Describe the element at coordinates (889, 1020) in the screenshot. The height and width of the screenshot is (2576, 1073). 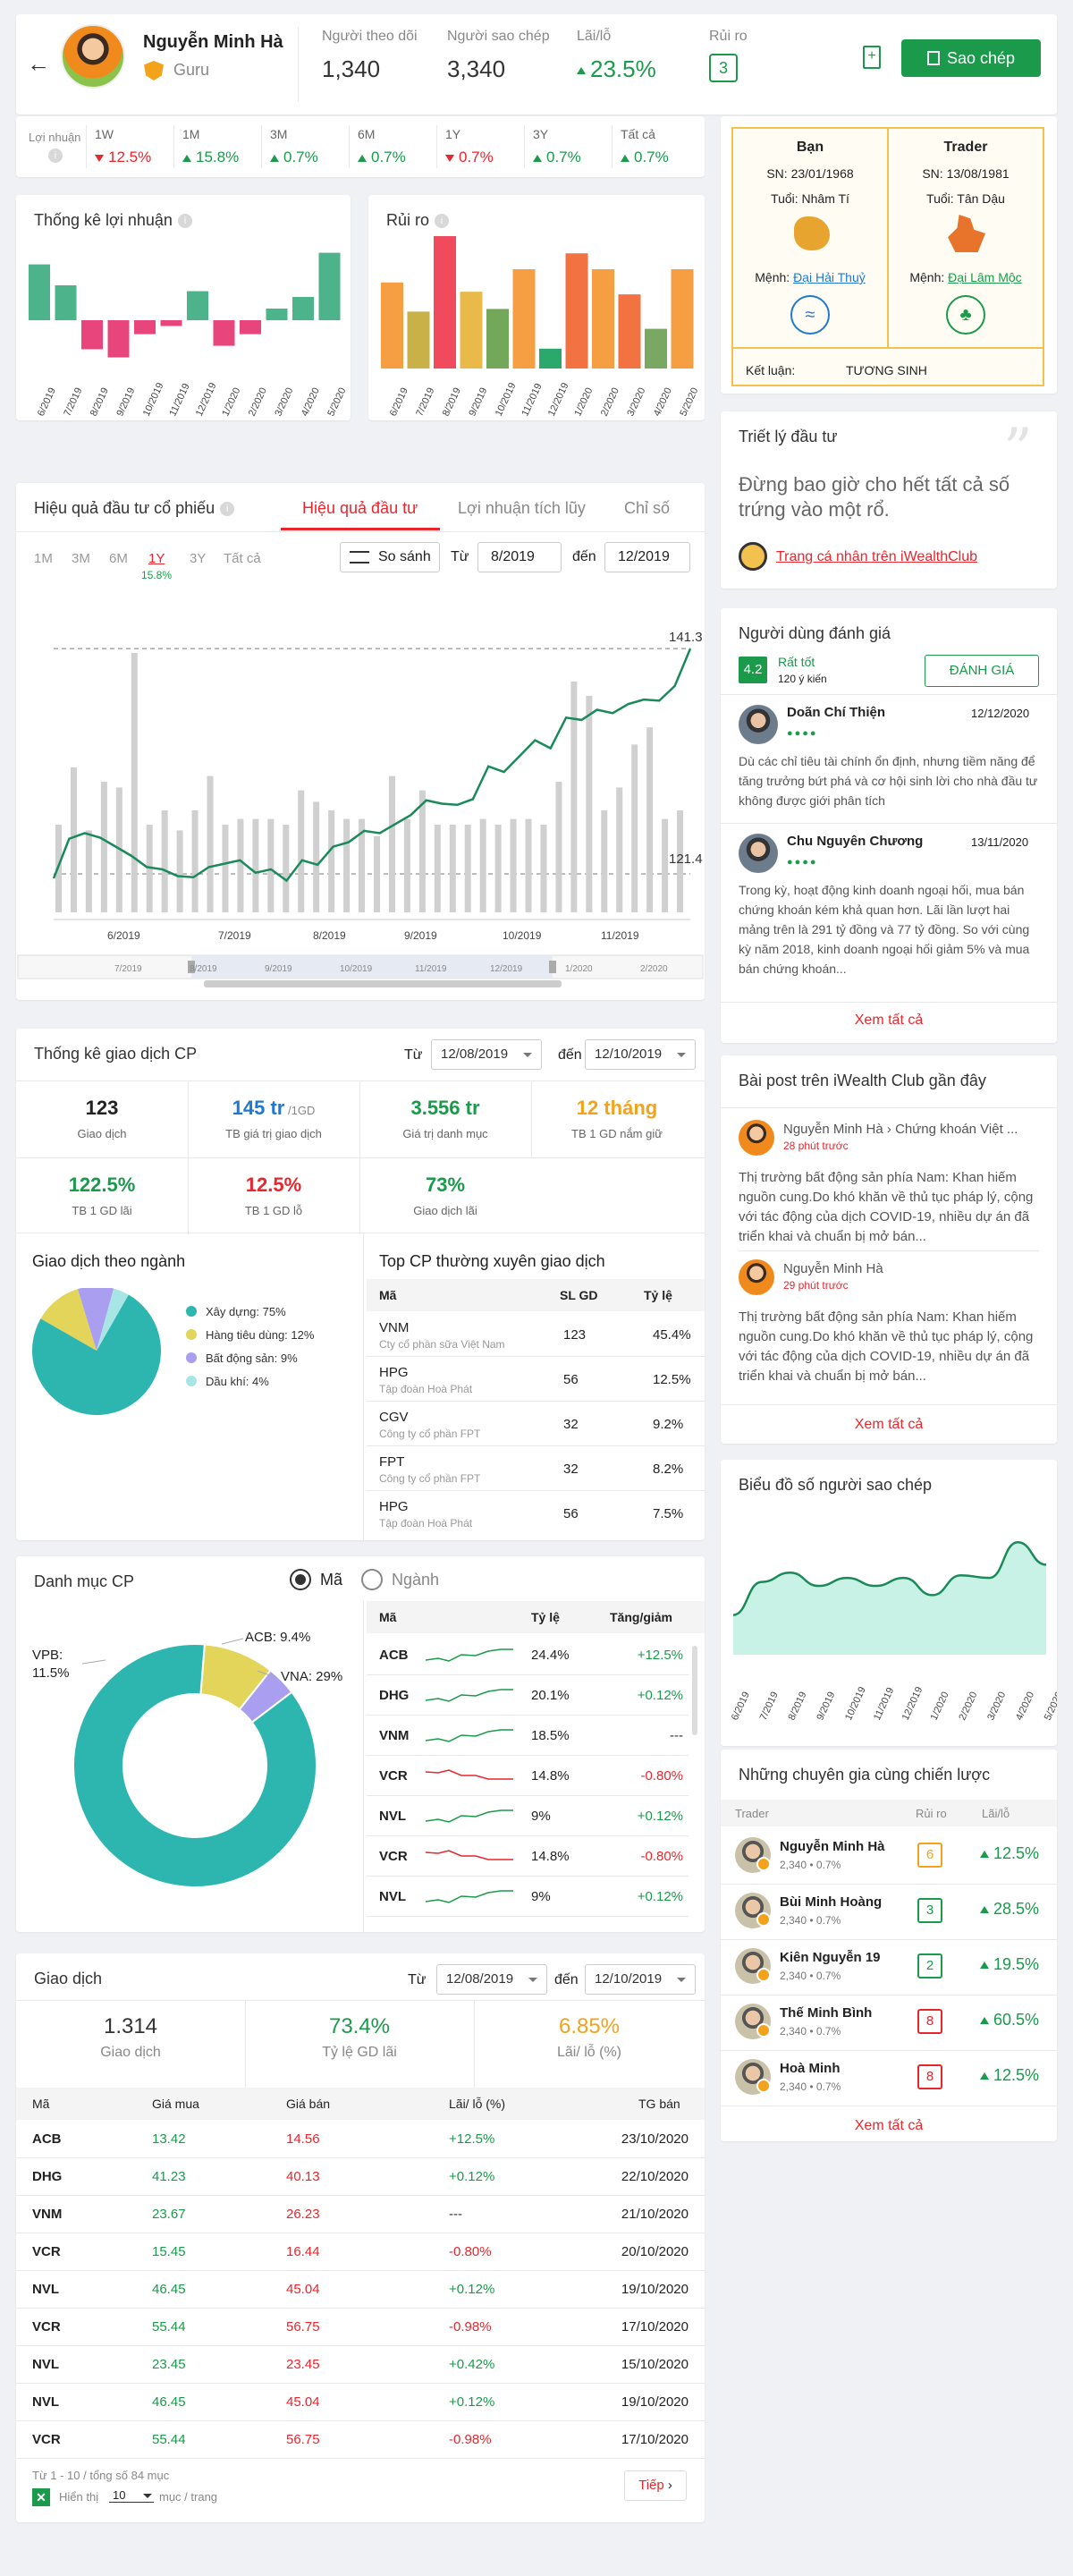
I see `reviews-see-all-link: Xem tất cả` at that location.